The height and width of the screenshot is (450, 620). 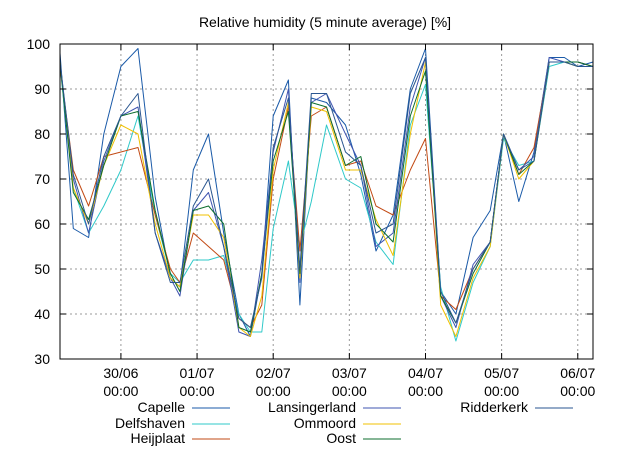 What do you see at coordinates (349, 373) in the screenshot?
I see `x-tick-label: 03/07` at bounding box center [349, 373].